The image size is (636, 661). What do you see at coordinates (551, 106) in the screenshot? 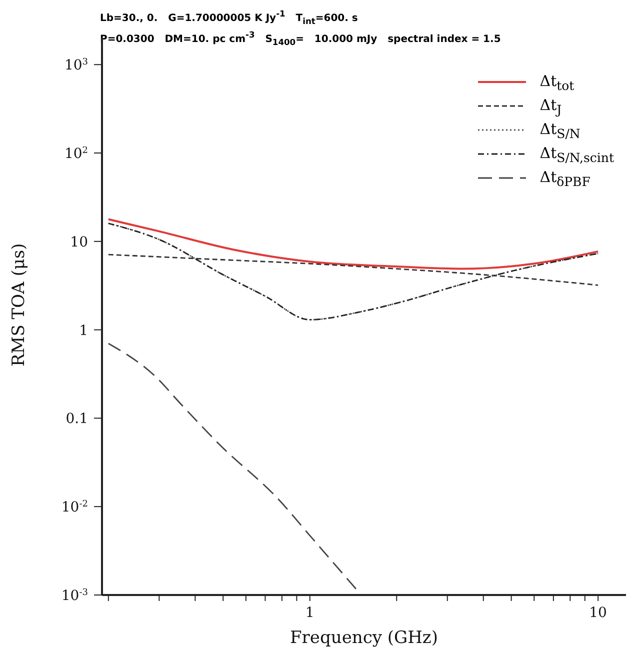
I see `legend-label: Δt$_{J}$` at bounding box center [551, 106].